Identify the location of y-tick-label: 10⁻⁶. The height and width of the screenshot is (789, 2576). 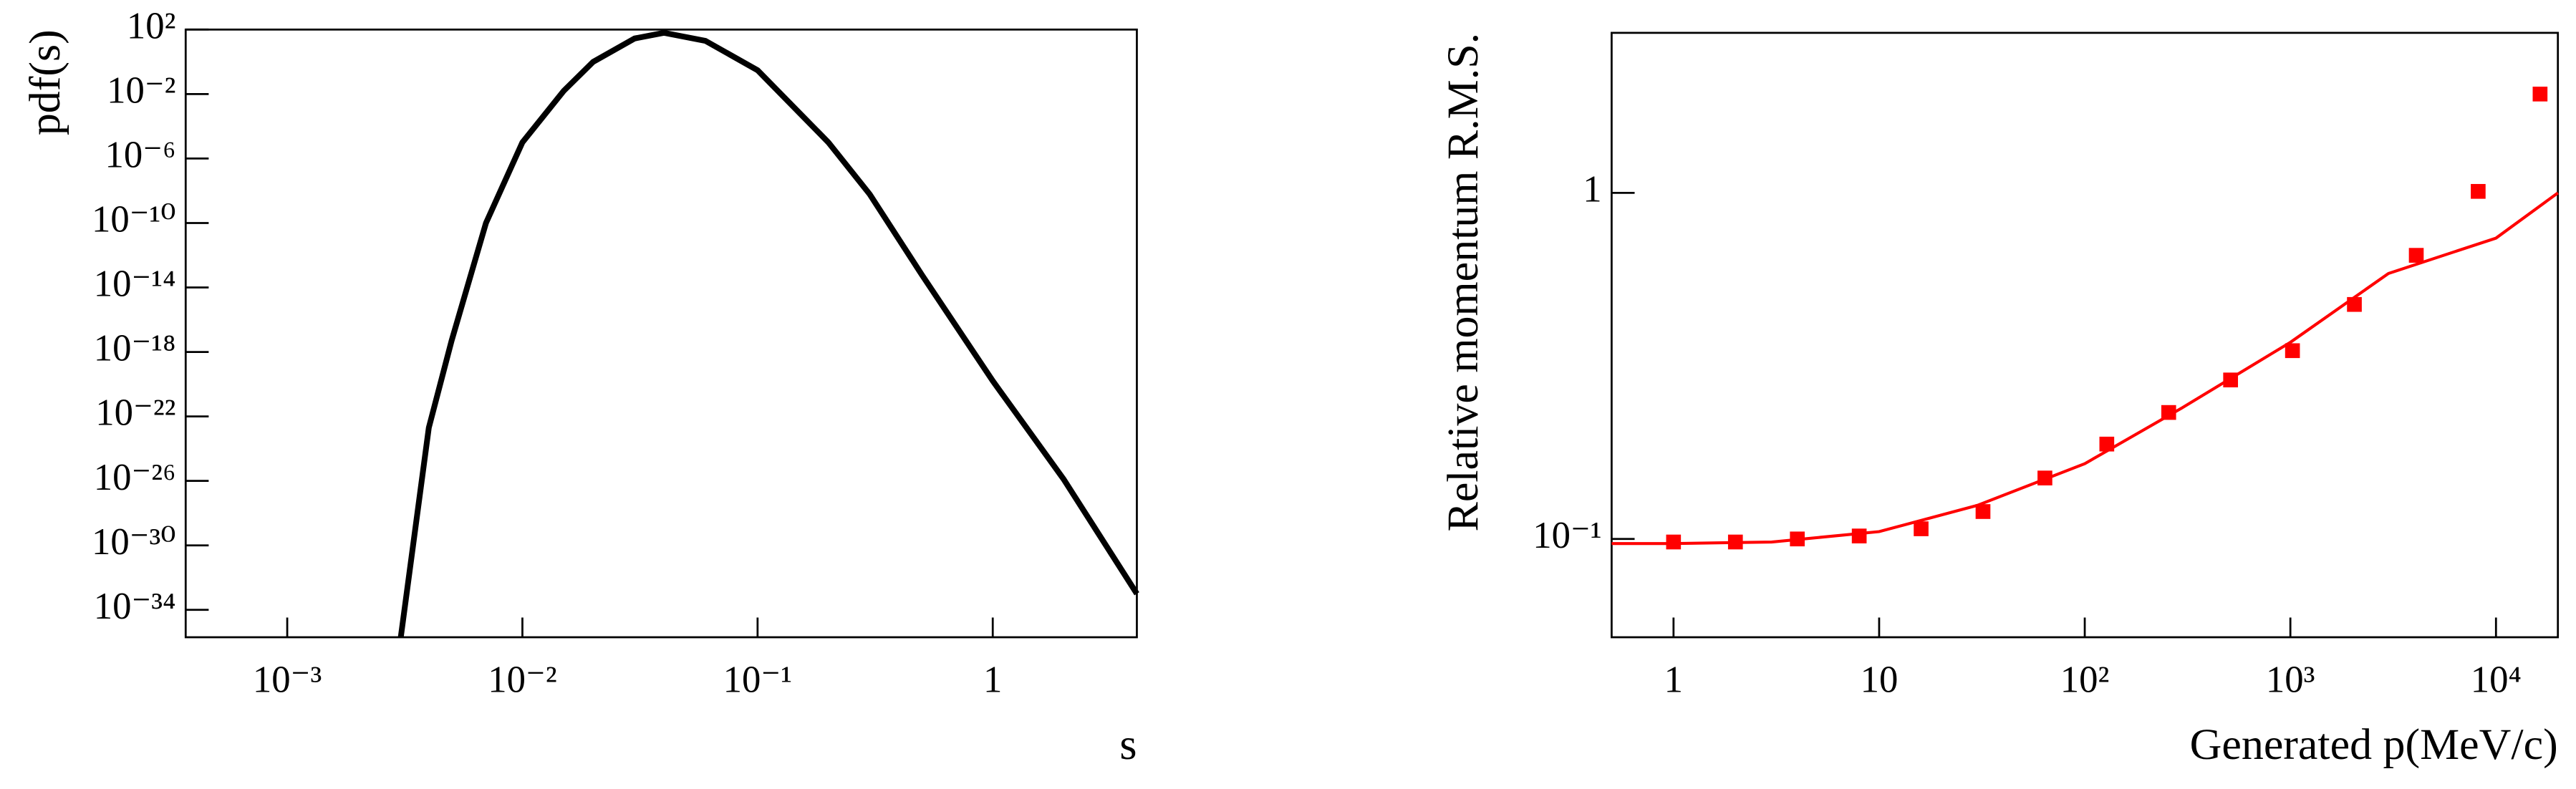
(140, 156).